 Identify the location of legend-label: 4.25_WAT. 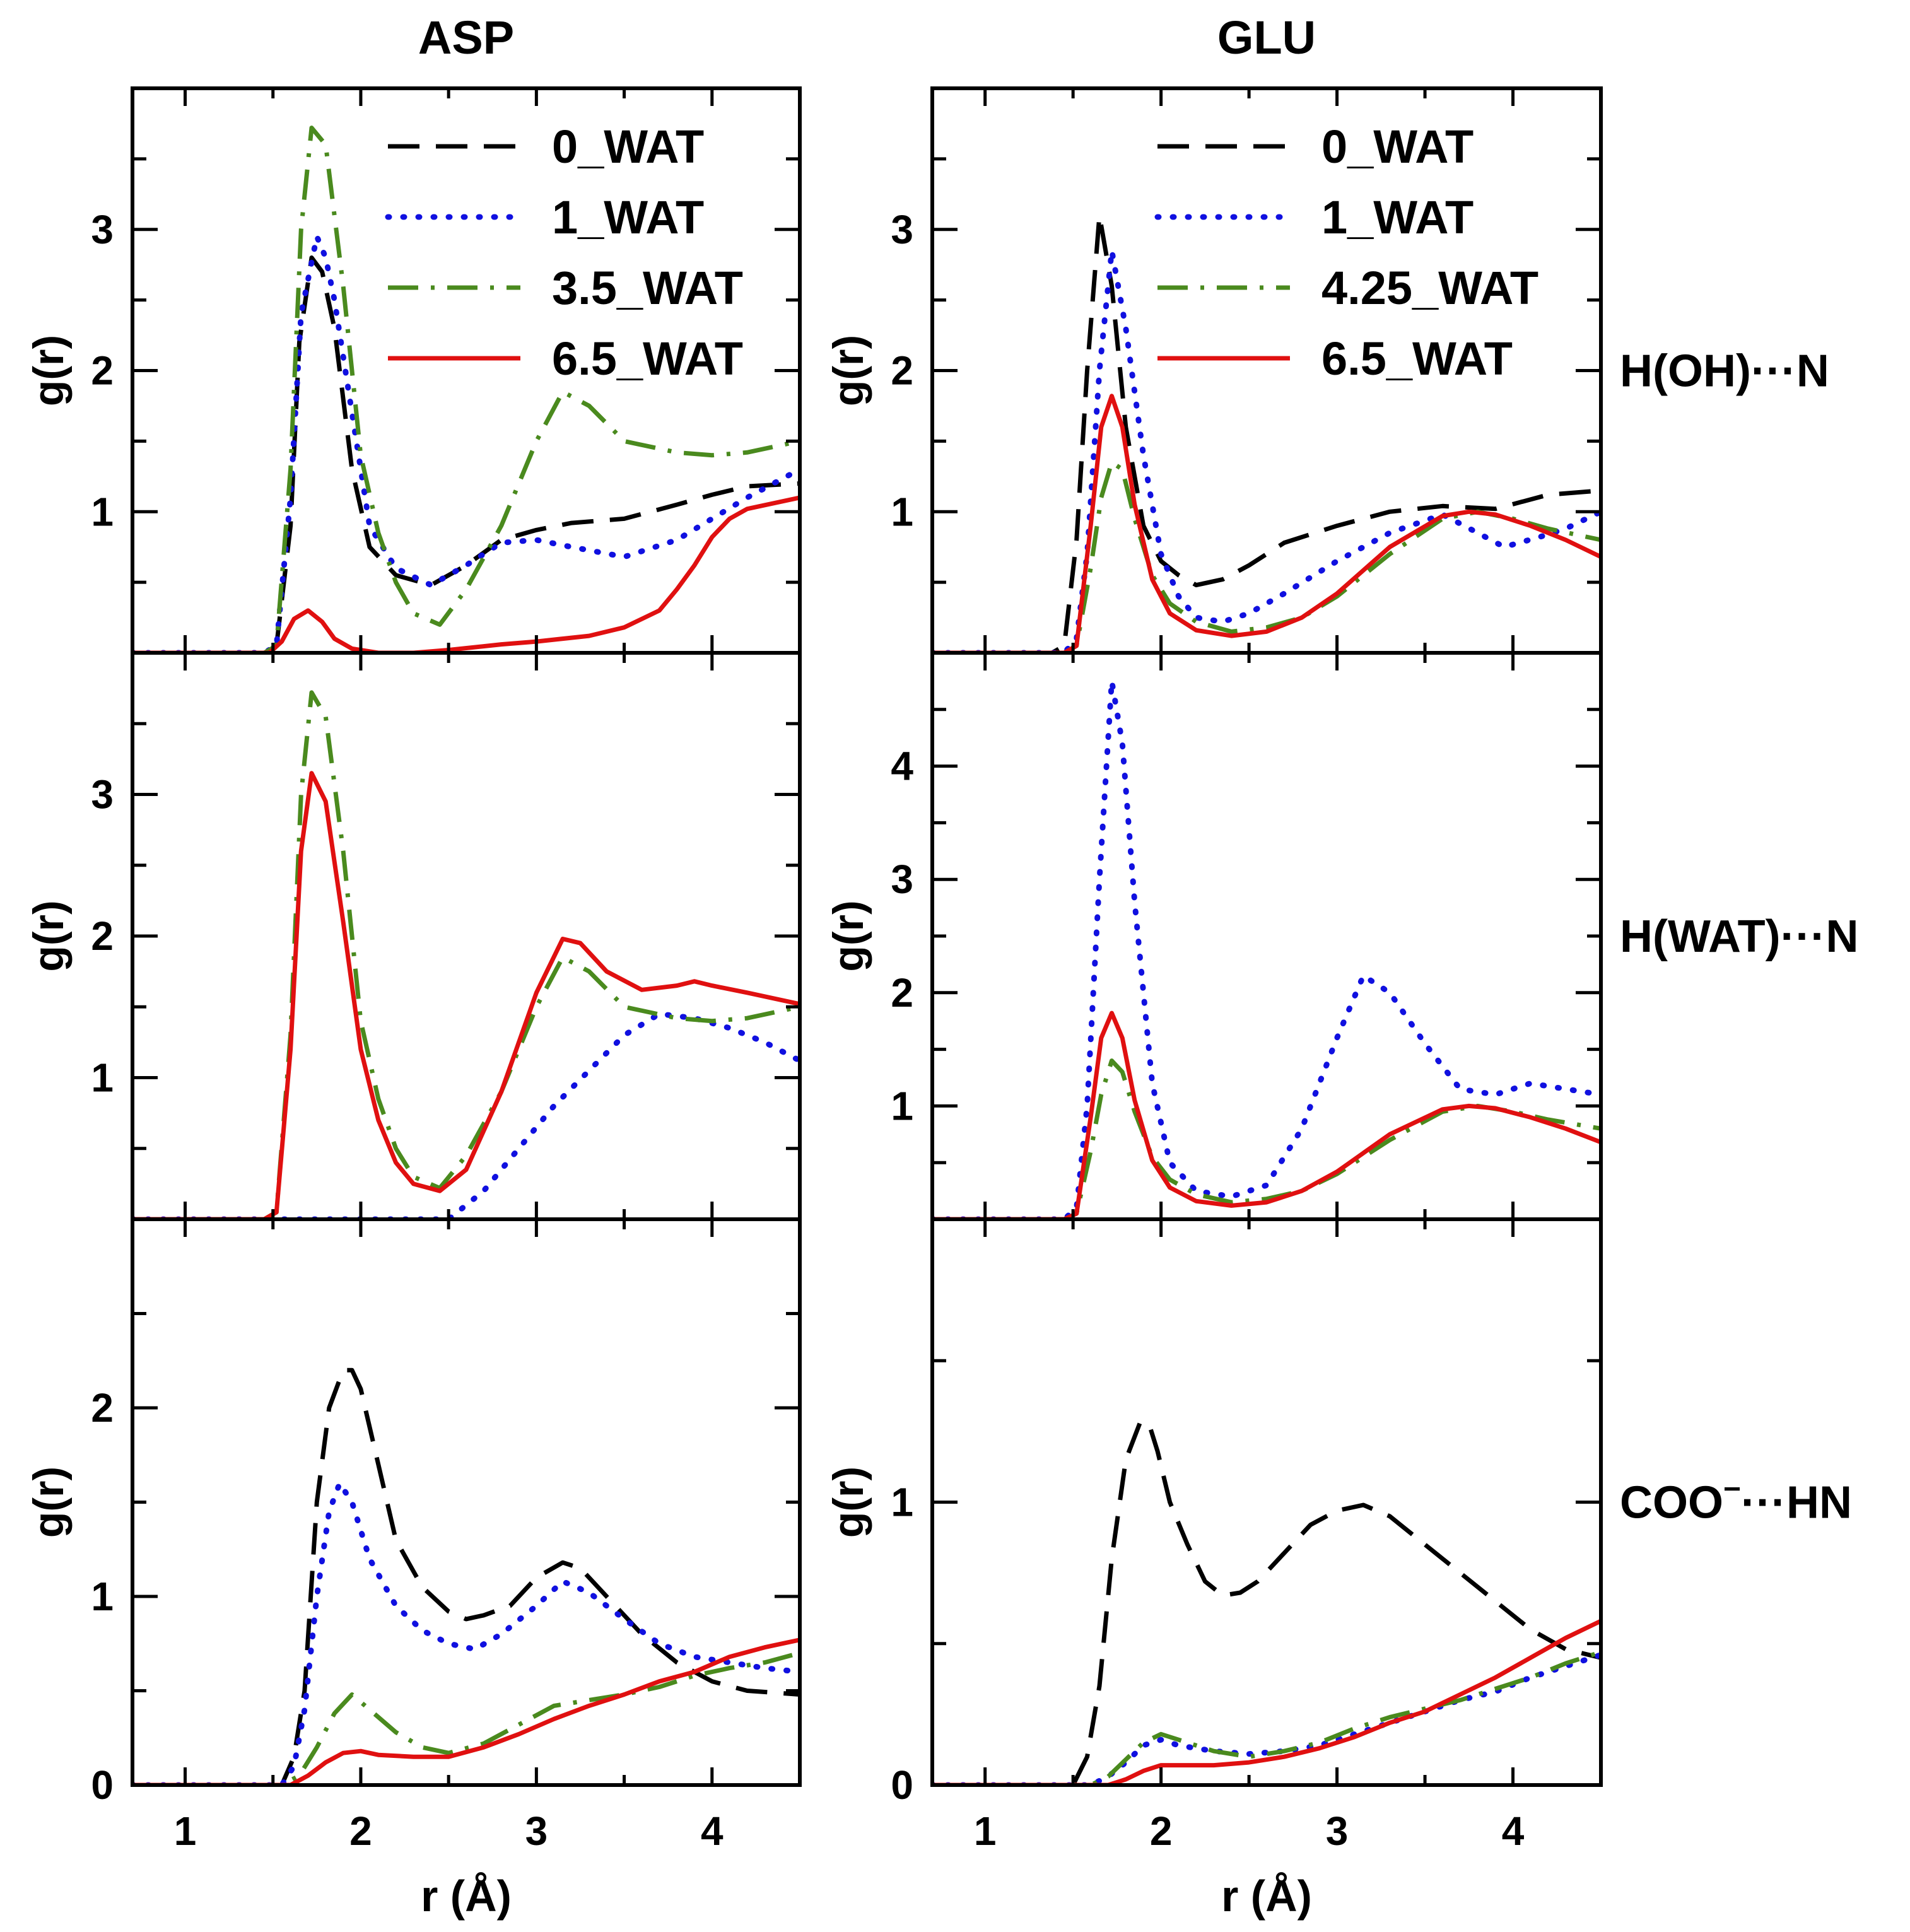
(1430, 288).